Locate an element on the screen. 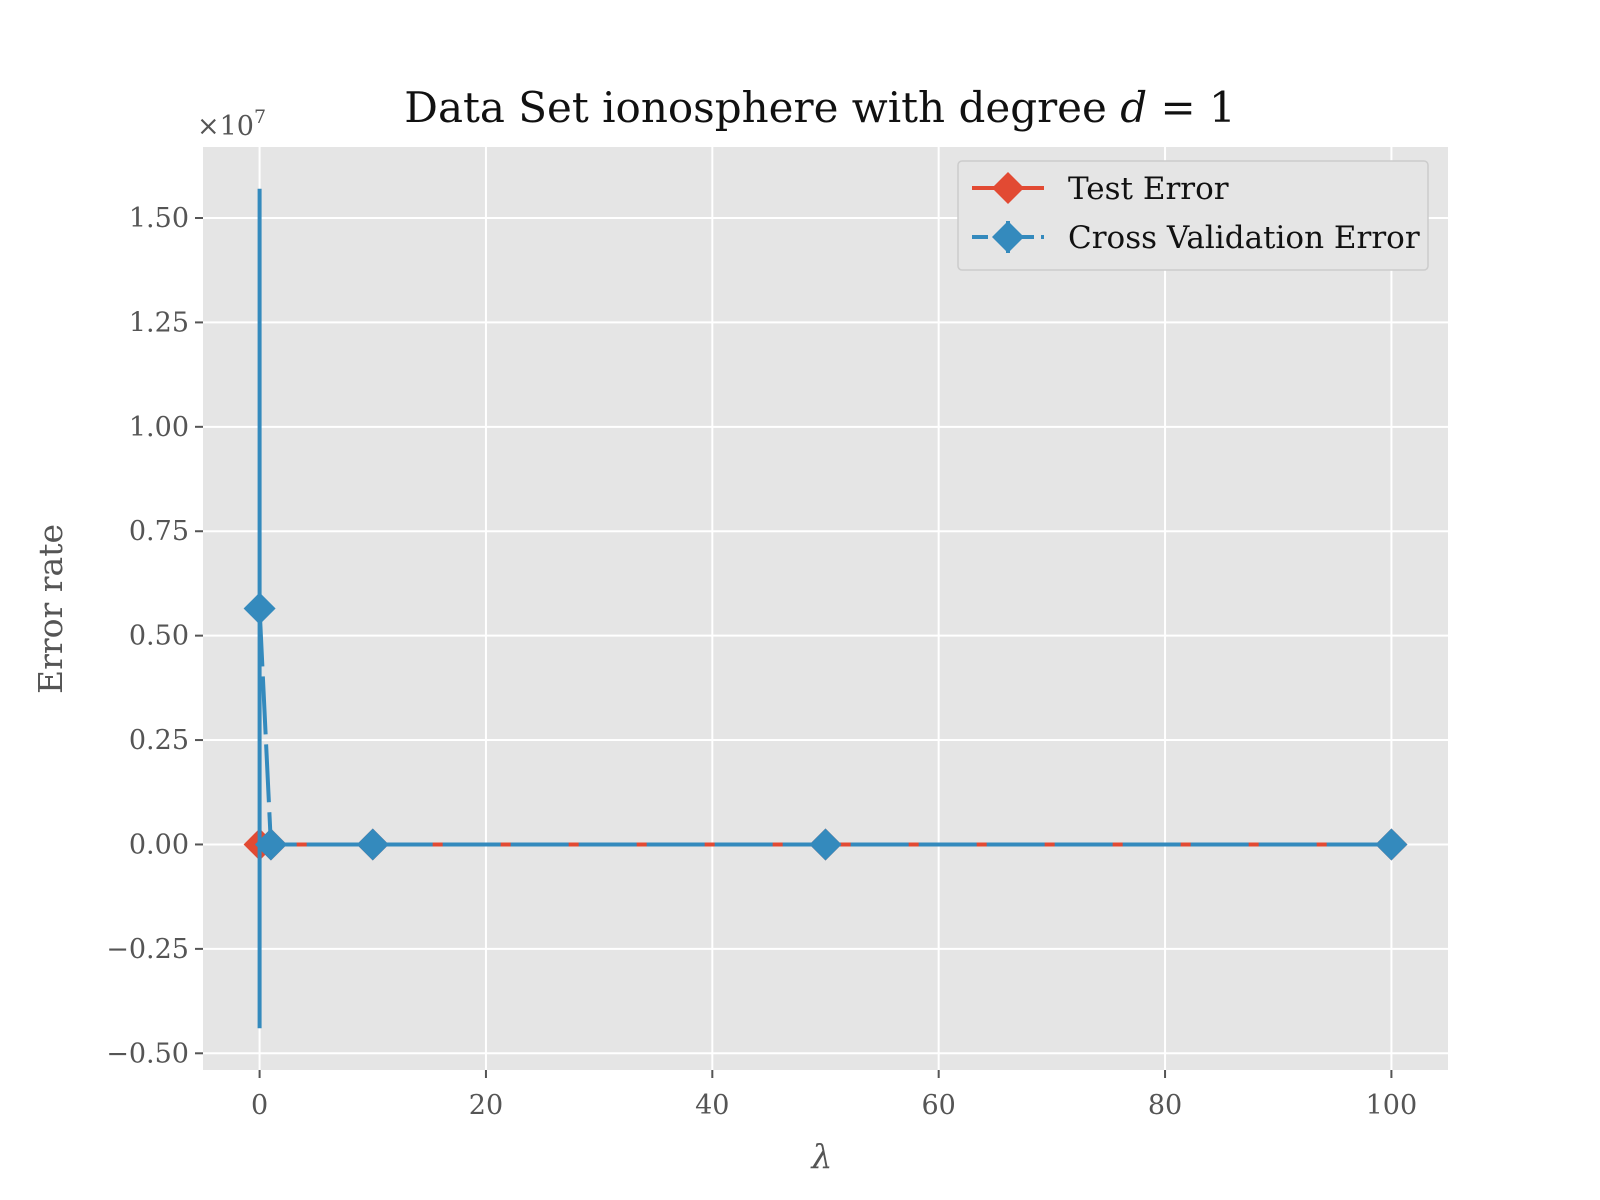 The width and height of the screenshot is (1600, 1200). y-tick-label: 1.50 is located at coordinates (159, 218).